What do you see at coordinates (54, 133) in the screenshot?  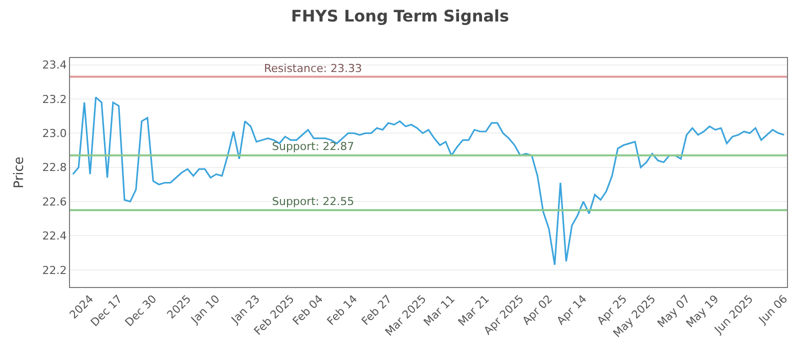 I see `y-tick-label: 23.0` at bounding box center [54, 133].